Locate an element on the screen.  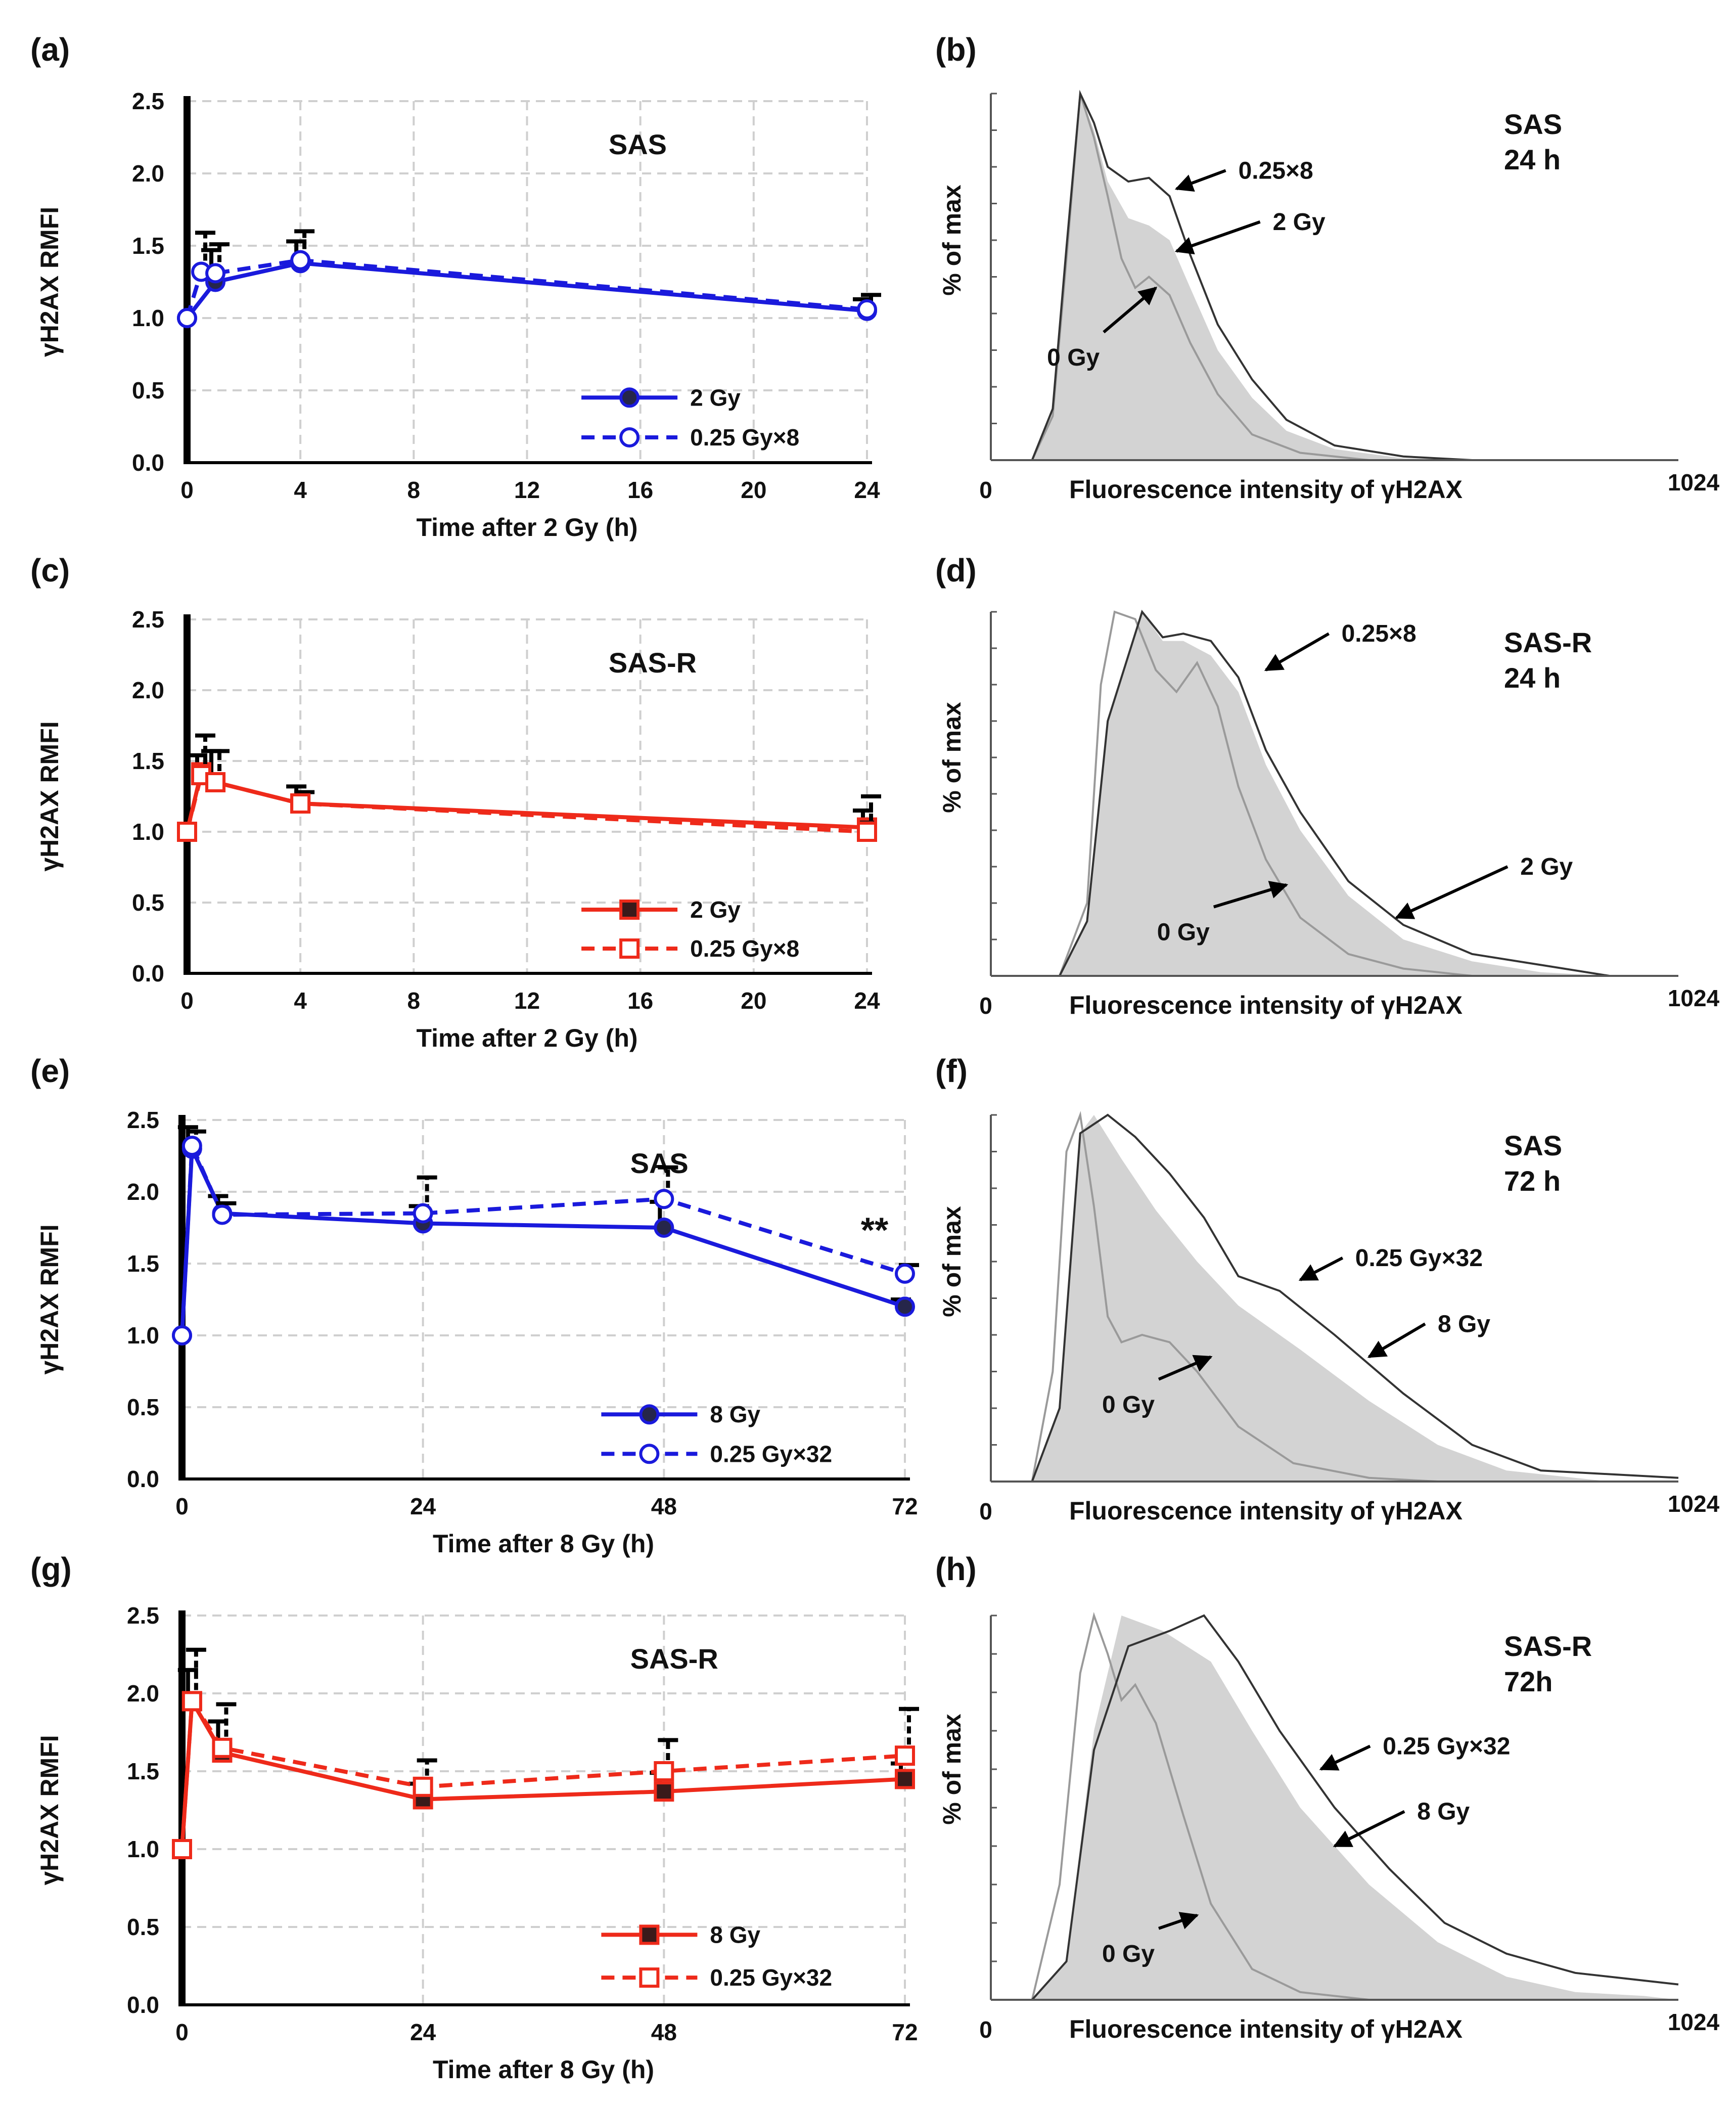
legend-label: 0.25 Gy×32 is located at coordinates (771, 1454).